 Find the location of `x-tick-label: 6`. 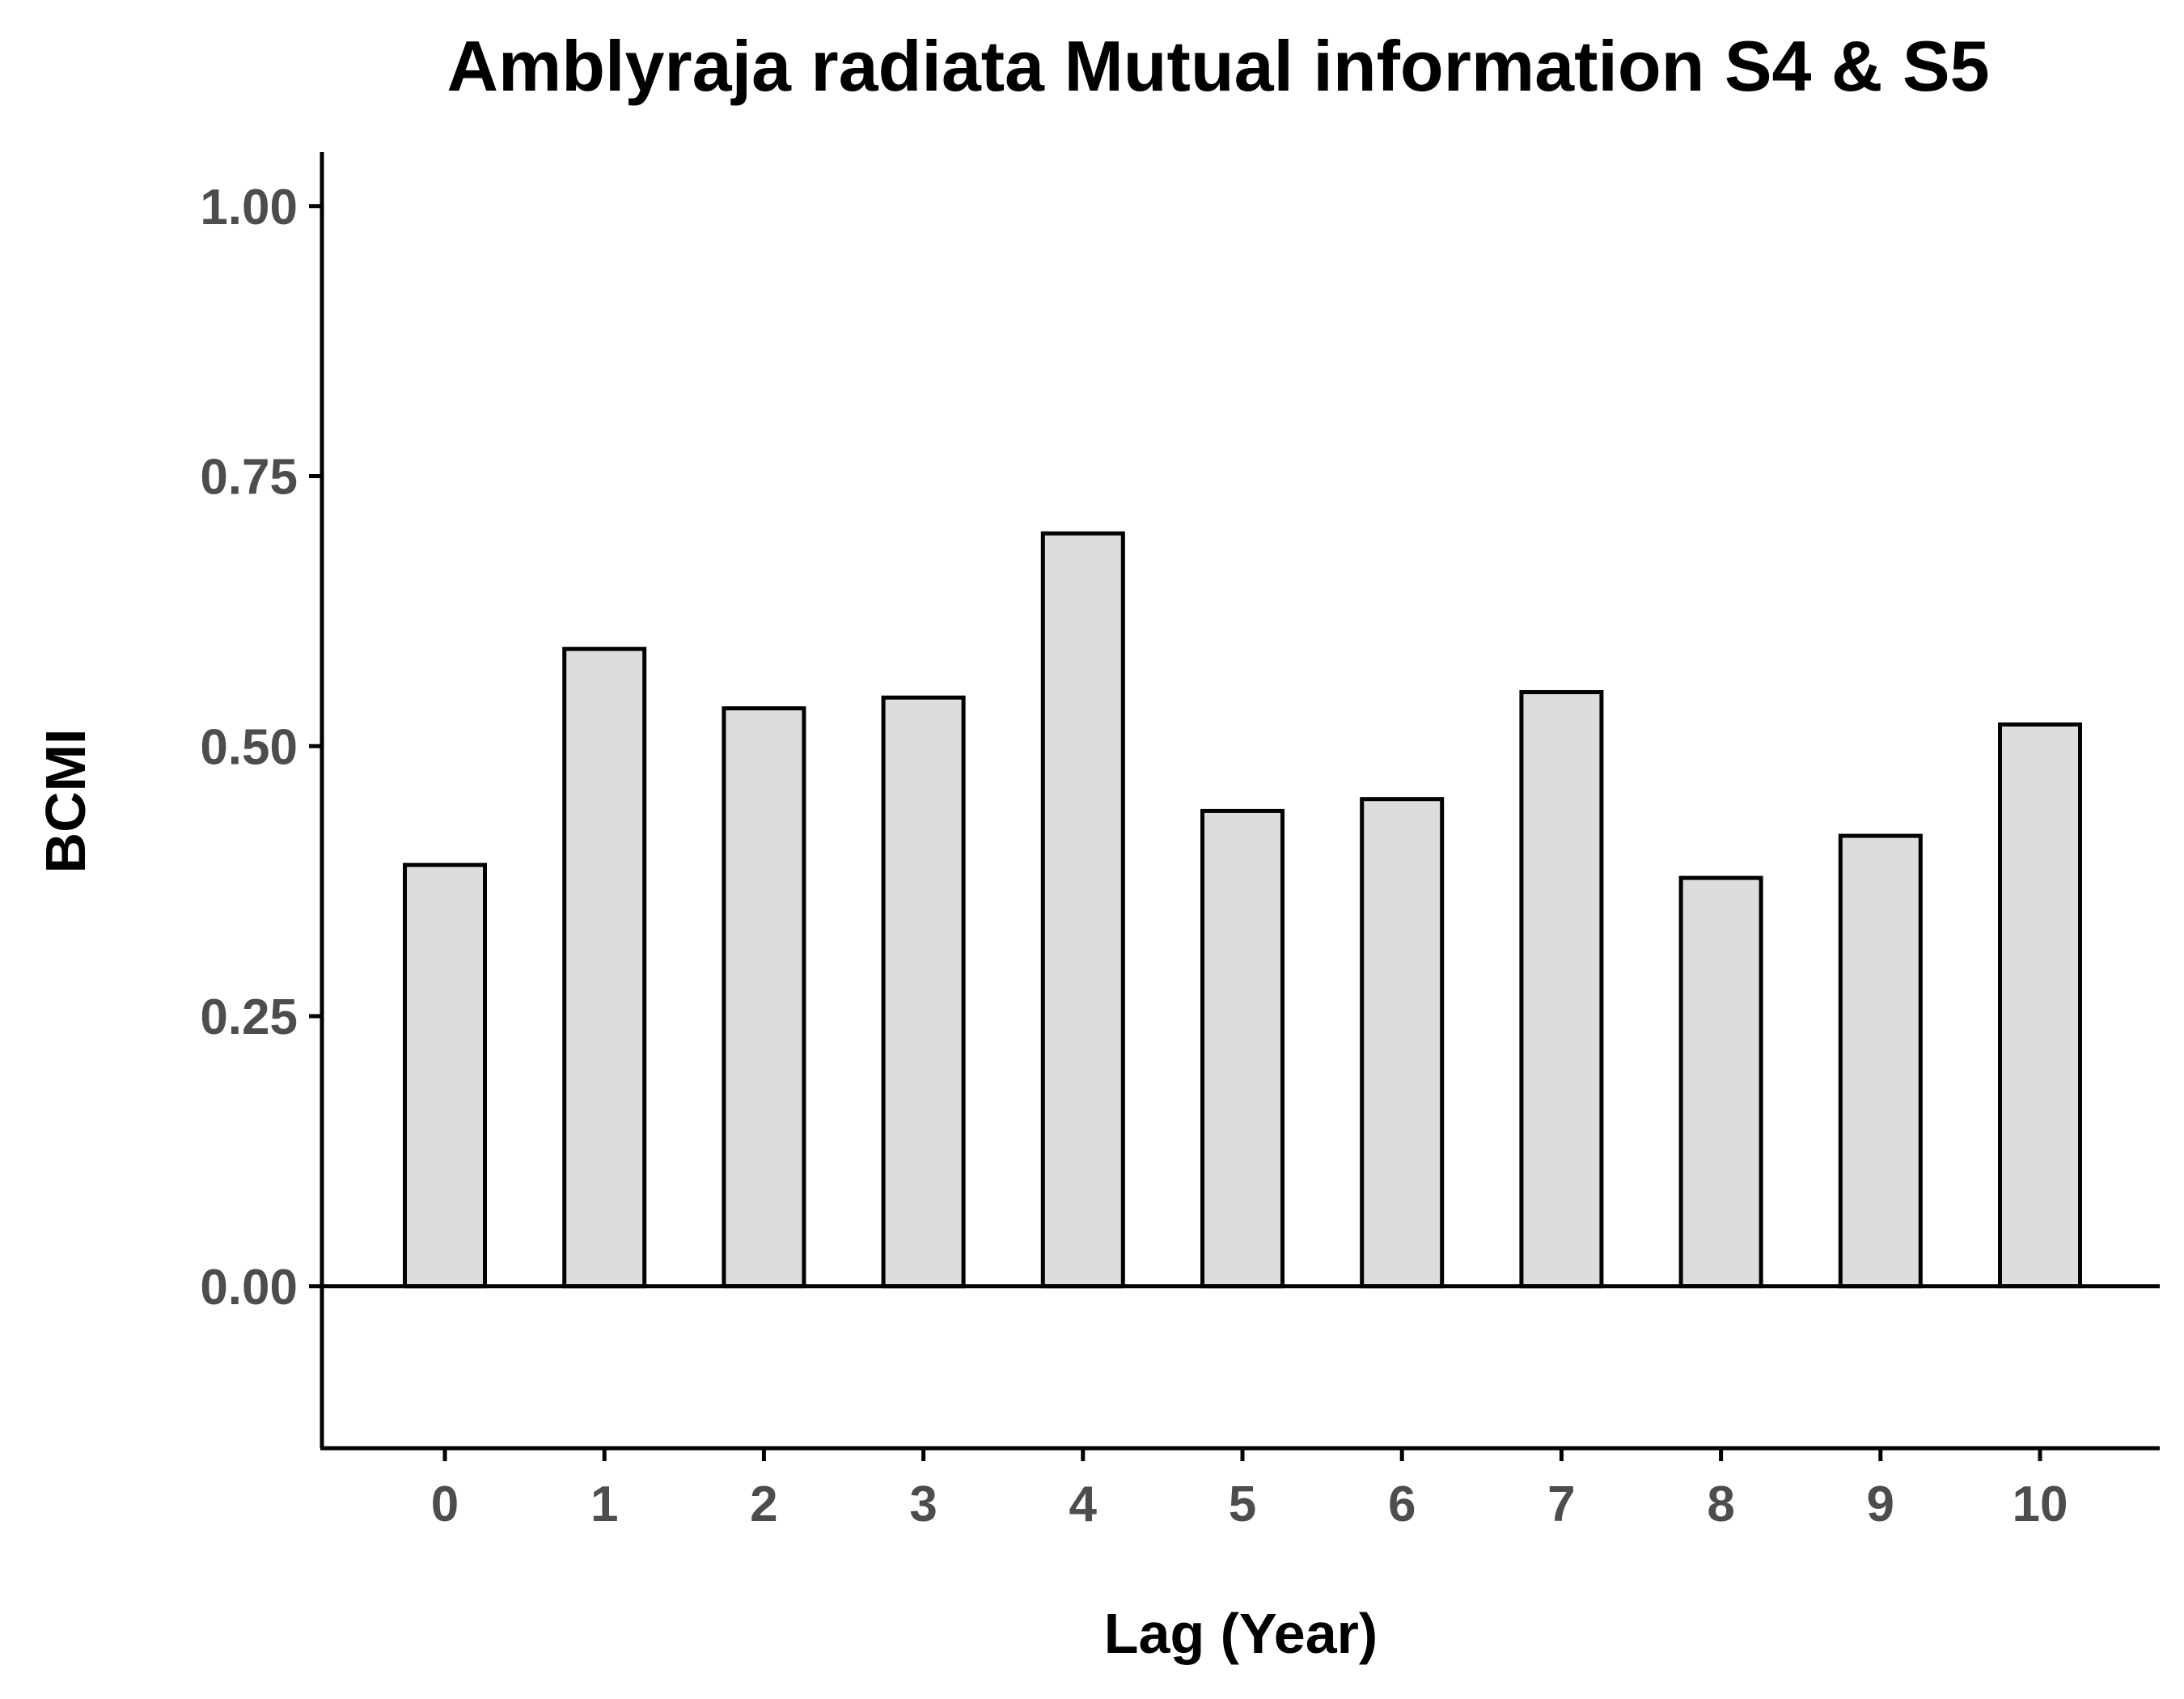

x-tick-label: 6 is located at coordinates (1402, 1504).